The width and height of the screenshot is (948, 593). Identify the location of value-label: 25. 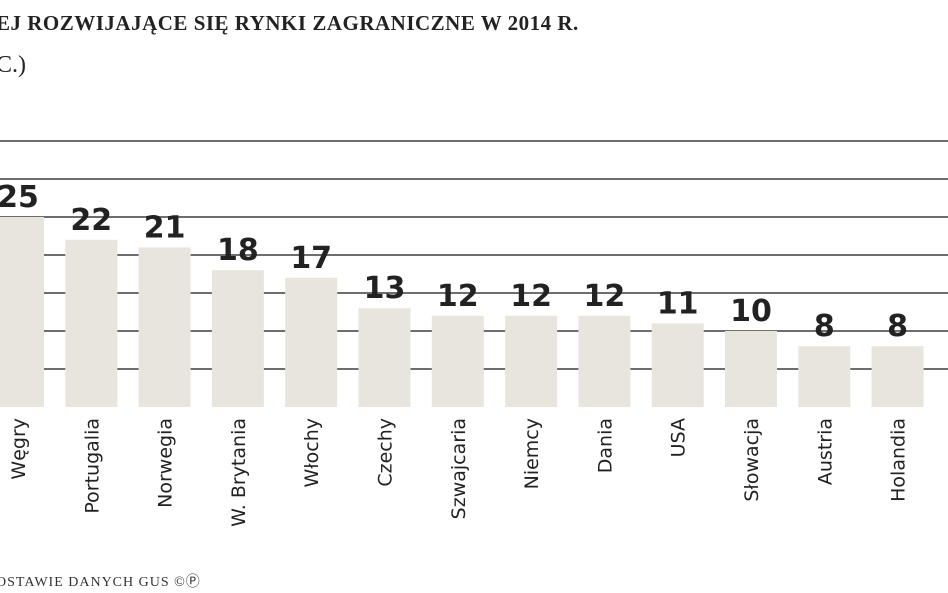
(19, 197).